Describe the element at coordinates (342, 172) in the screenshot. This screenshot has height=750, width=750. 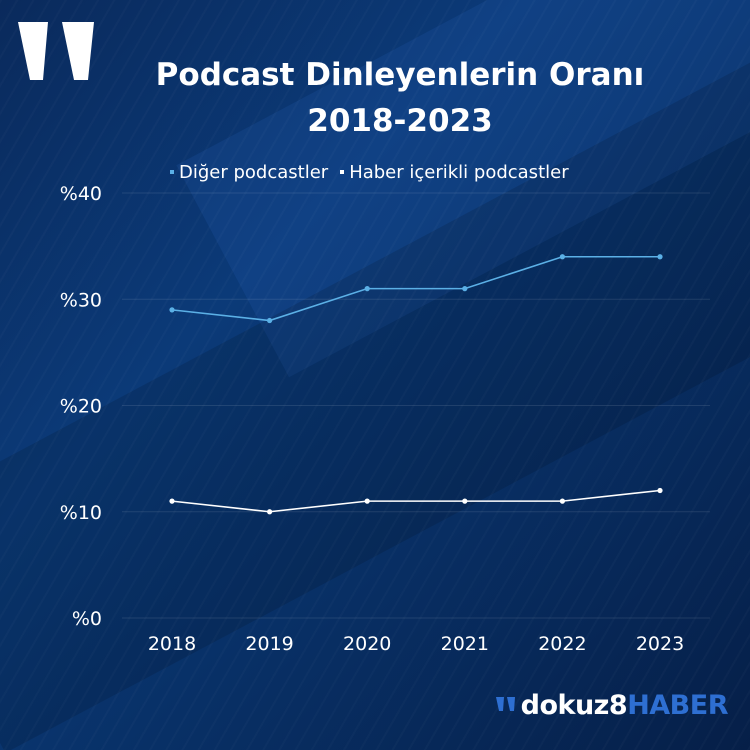
I see `legend-swatch-haber` at that location.